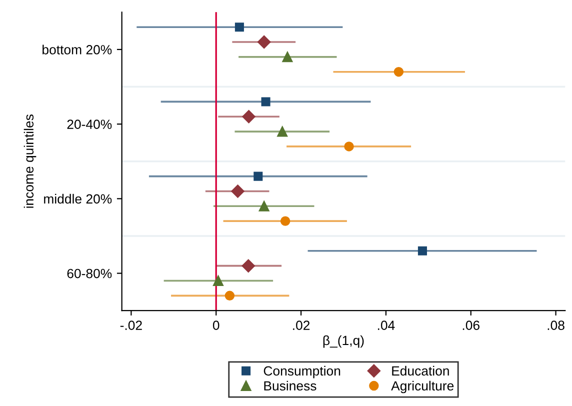 This screenshot has width=572, height=406. I want to click on legend-label: Business, so click(290, 385).